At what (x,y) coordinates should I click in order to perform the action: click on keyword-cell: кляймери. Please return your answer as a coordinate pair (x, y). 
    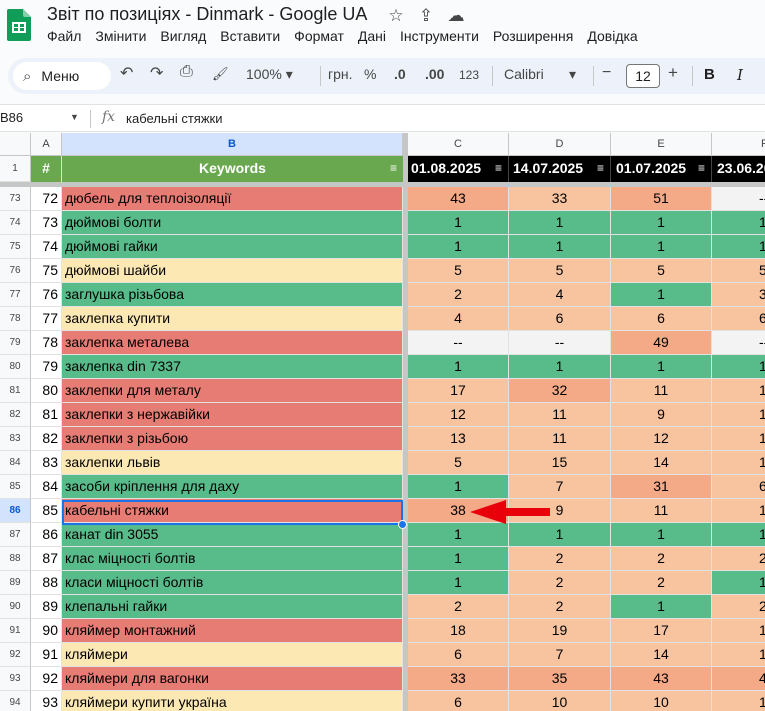
    Looking at the image, I should click on (232, 655).